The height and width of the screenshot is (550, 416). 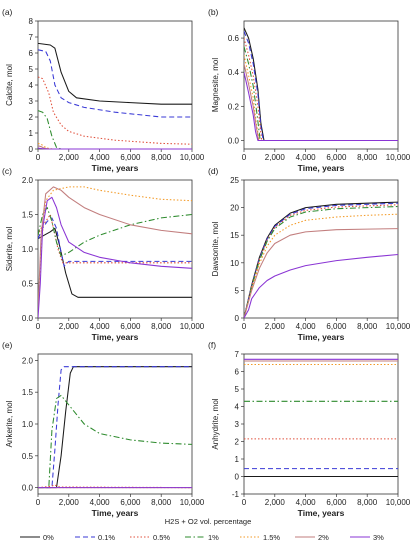 I want to click on y-tick-label: 2.0, so click(x=28, y=180).